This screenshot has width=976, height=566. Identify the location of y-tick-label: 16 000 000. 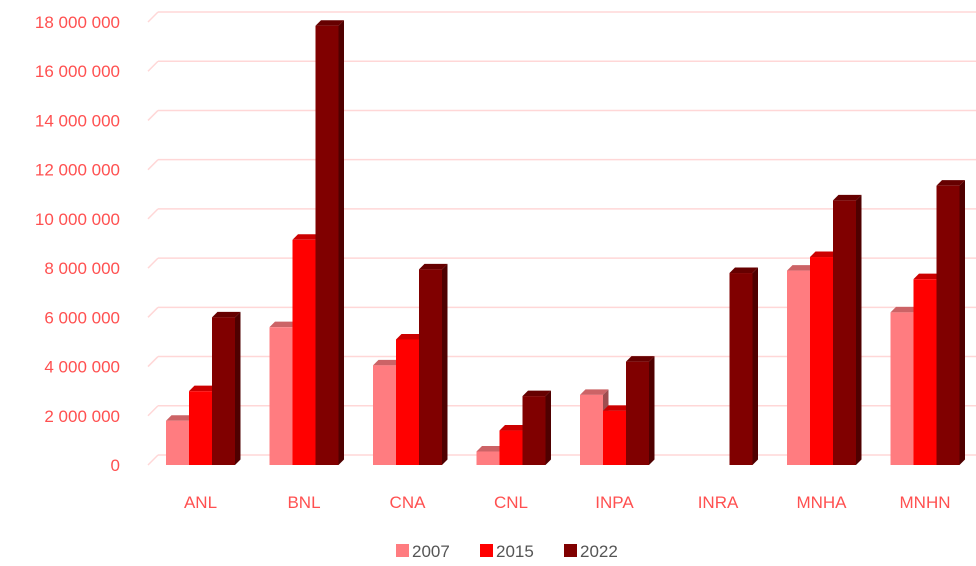
(77, 71).